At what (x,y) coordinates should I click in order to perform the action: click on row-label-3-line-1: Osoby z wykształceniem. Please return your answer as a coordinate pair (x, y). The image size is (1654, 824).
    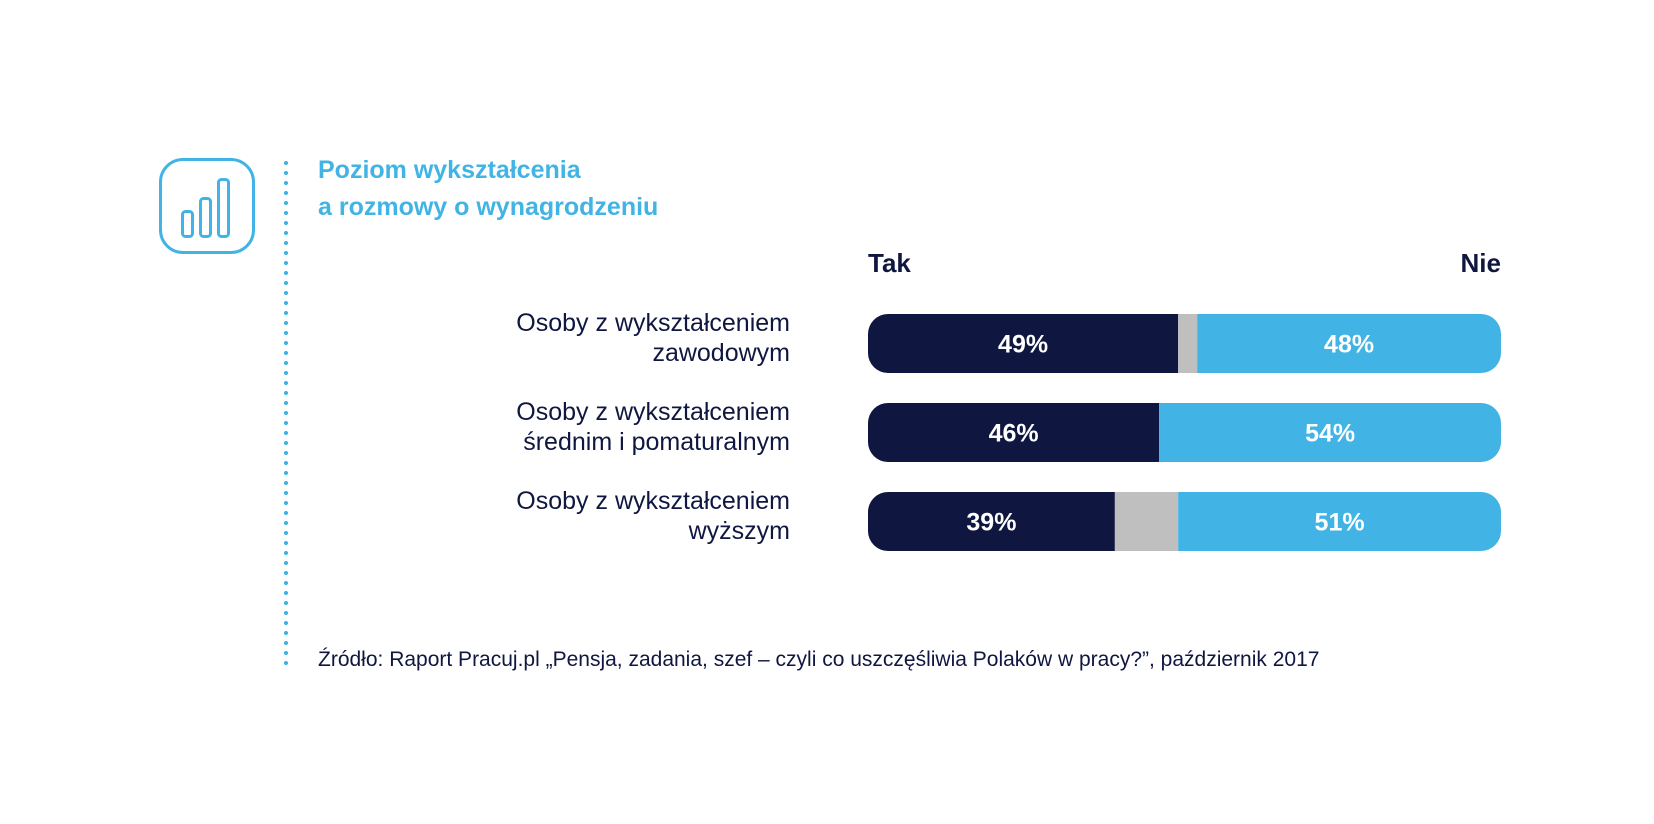
    Looking at the image, I should click on (653, 501).